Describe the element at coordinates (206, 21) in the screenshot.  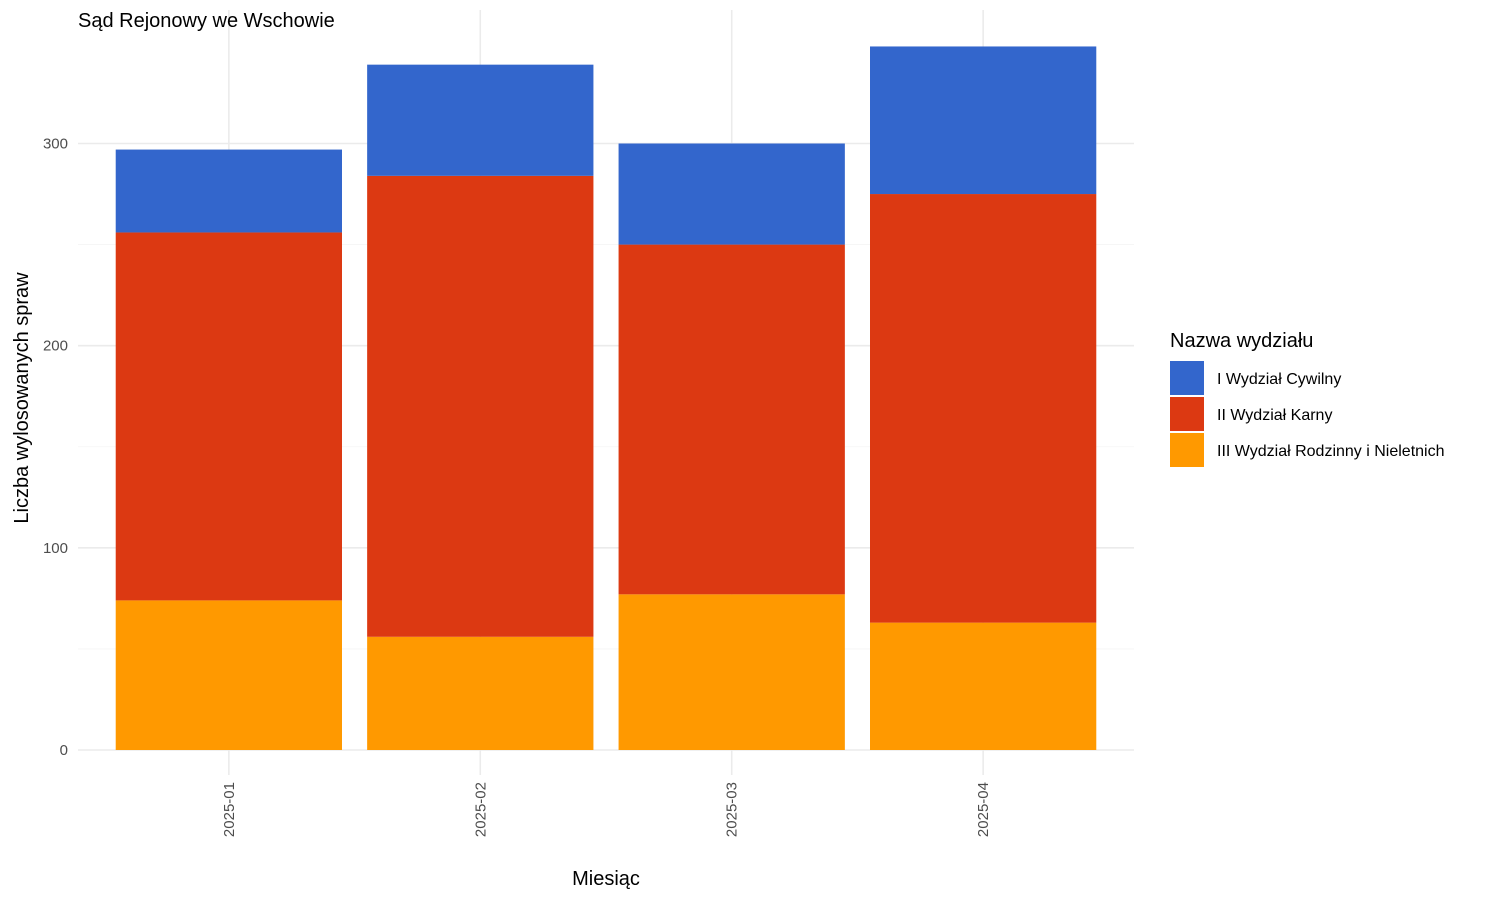
I see `chart-title: Sąd Rejonowy we Wschowie` at that location.